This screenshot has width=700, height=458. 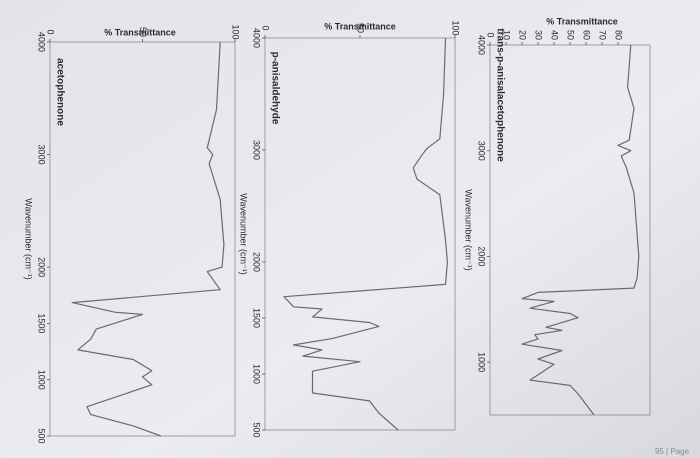 I want to click on spectrum-line, so click(x=580, y=230).